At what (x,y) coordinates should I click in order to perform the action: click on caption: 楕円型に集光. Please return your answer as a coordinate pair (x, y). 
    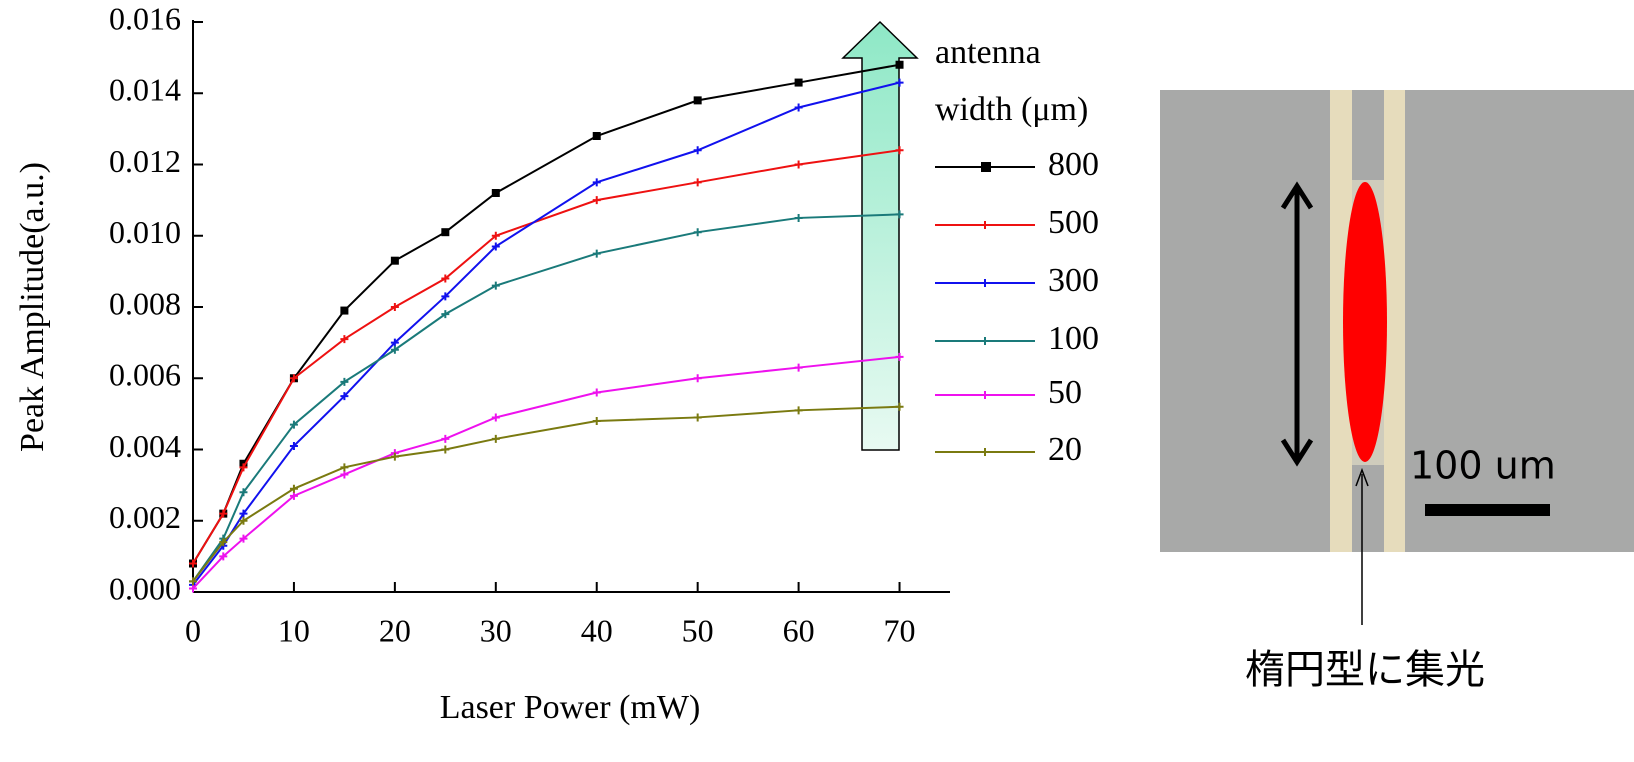
    Looking at the image, I should click on (1365, 670).